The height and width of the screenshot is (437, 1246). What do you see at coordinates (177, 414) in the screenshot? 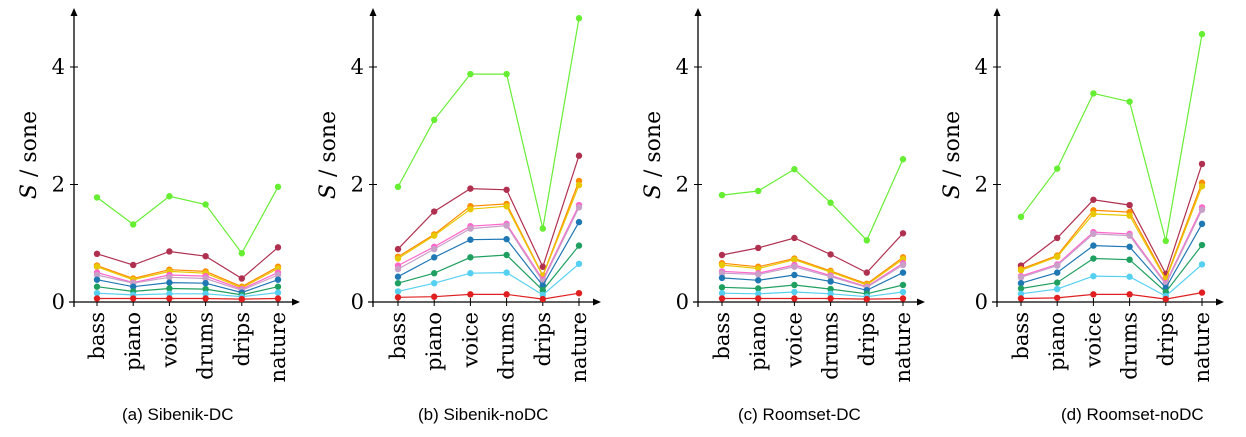
I see `chart-caption: (a) Sibenik-DC` at bounding box center [177, 414].